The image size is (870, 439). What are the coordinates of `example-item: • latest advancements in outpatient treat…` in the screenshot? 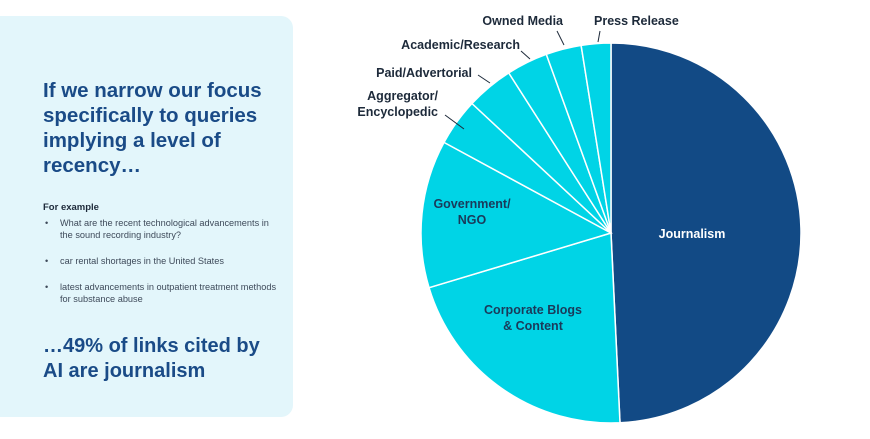 It's located at (163, 293).